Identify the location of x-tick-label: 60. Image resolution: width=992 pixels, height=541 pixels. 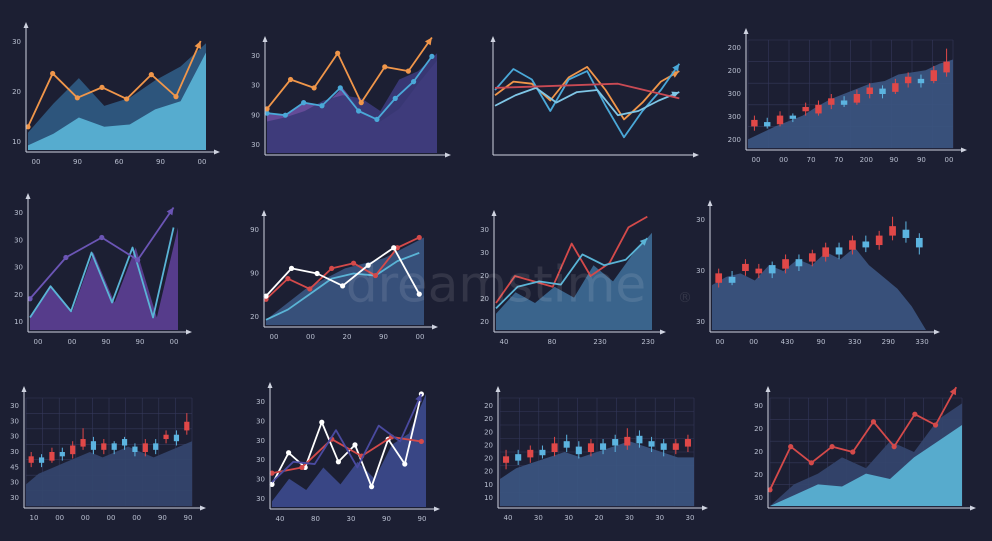
(119, 162).